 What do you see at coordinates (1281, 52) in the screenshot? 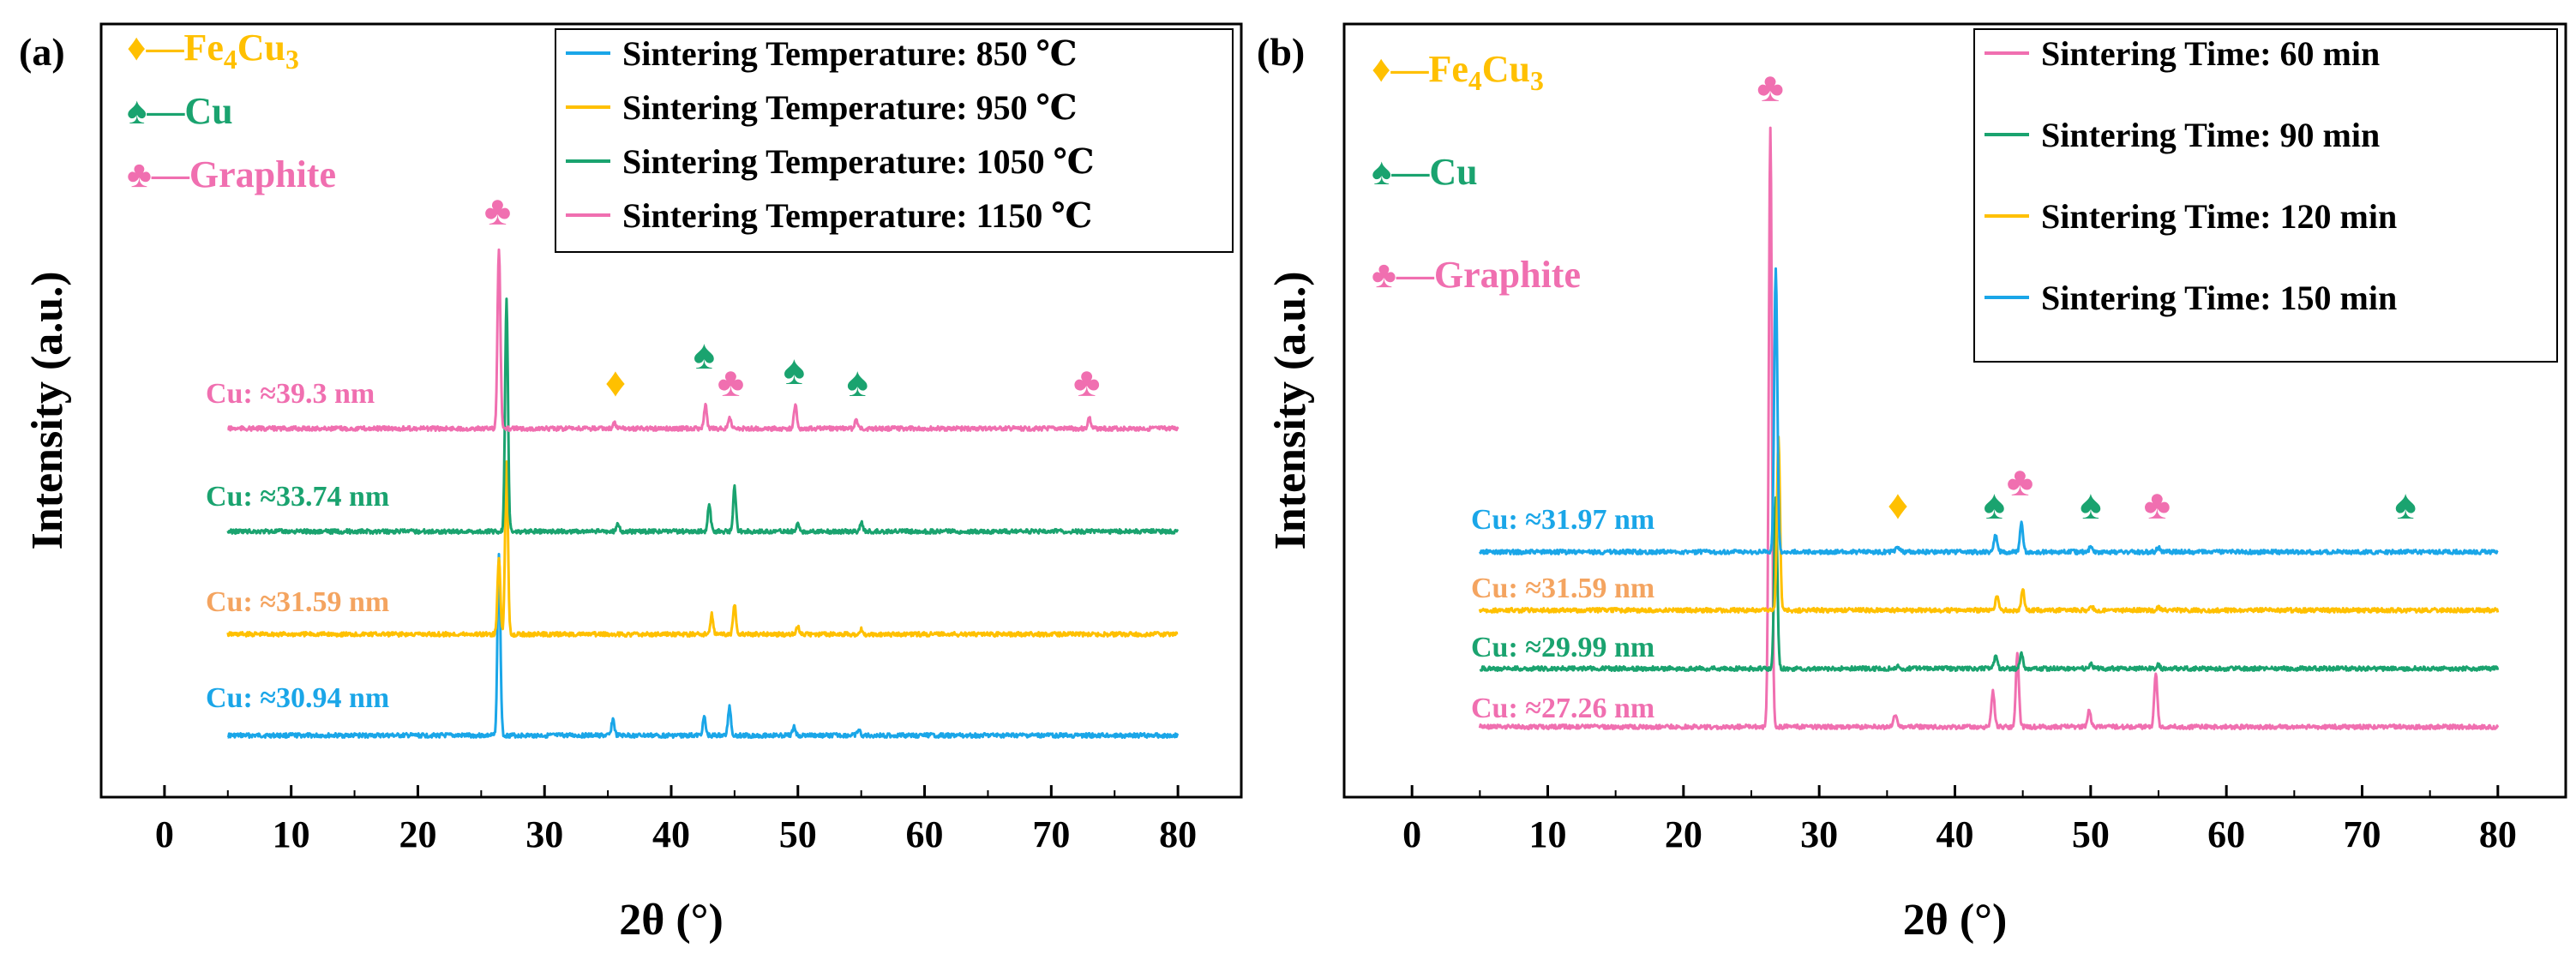
I see `panel-label: (b)` at bounding box center [1281, 52].